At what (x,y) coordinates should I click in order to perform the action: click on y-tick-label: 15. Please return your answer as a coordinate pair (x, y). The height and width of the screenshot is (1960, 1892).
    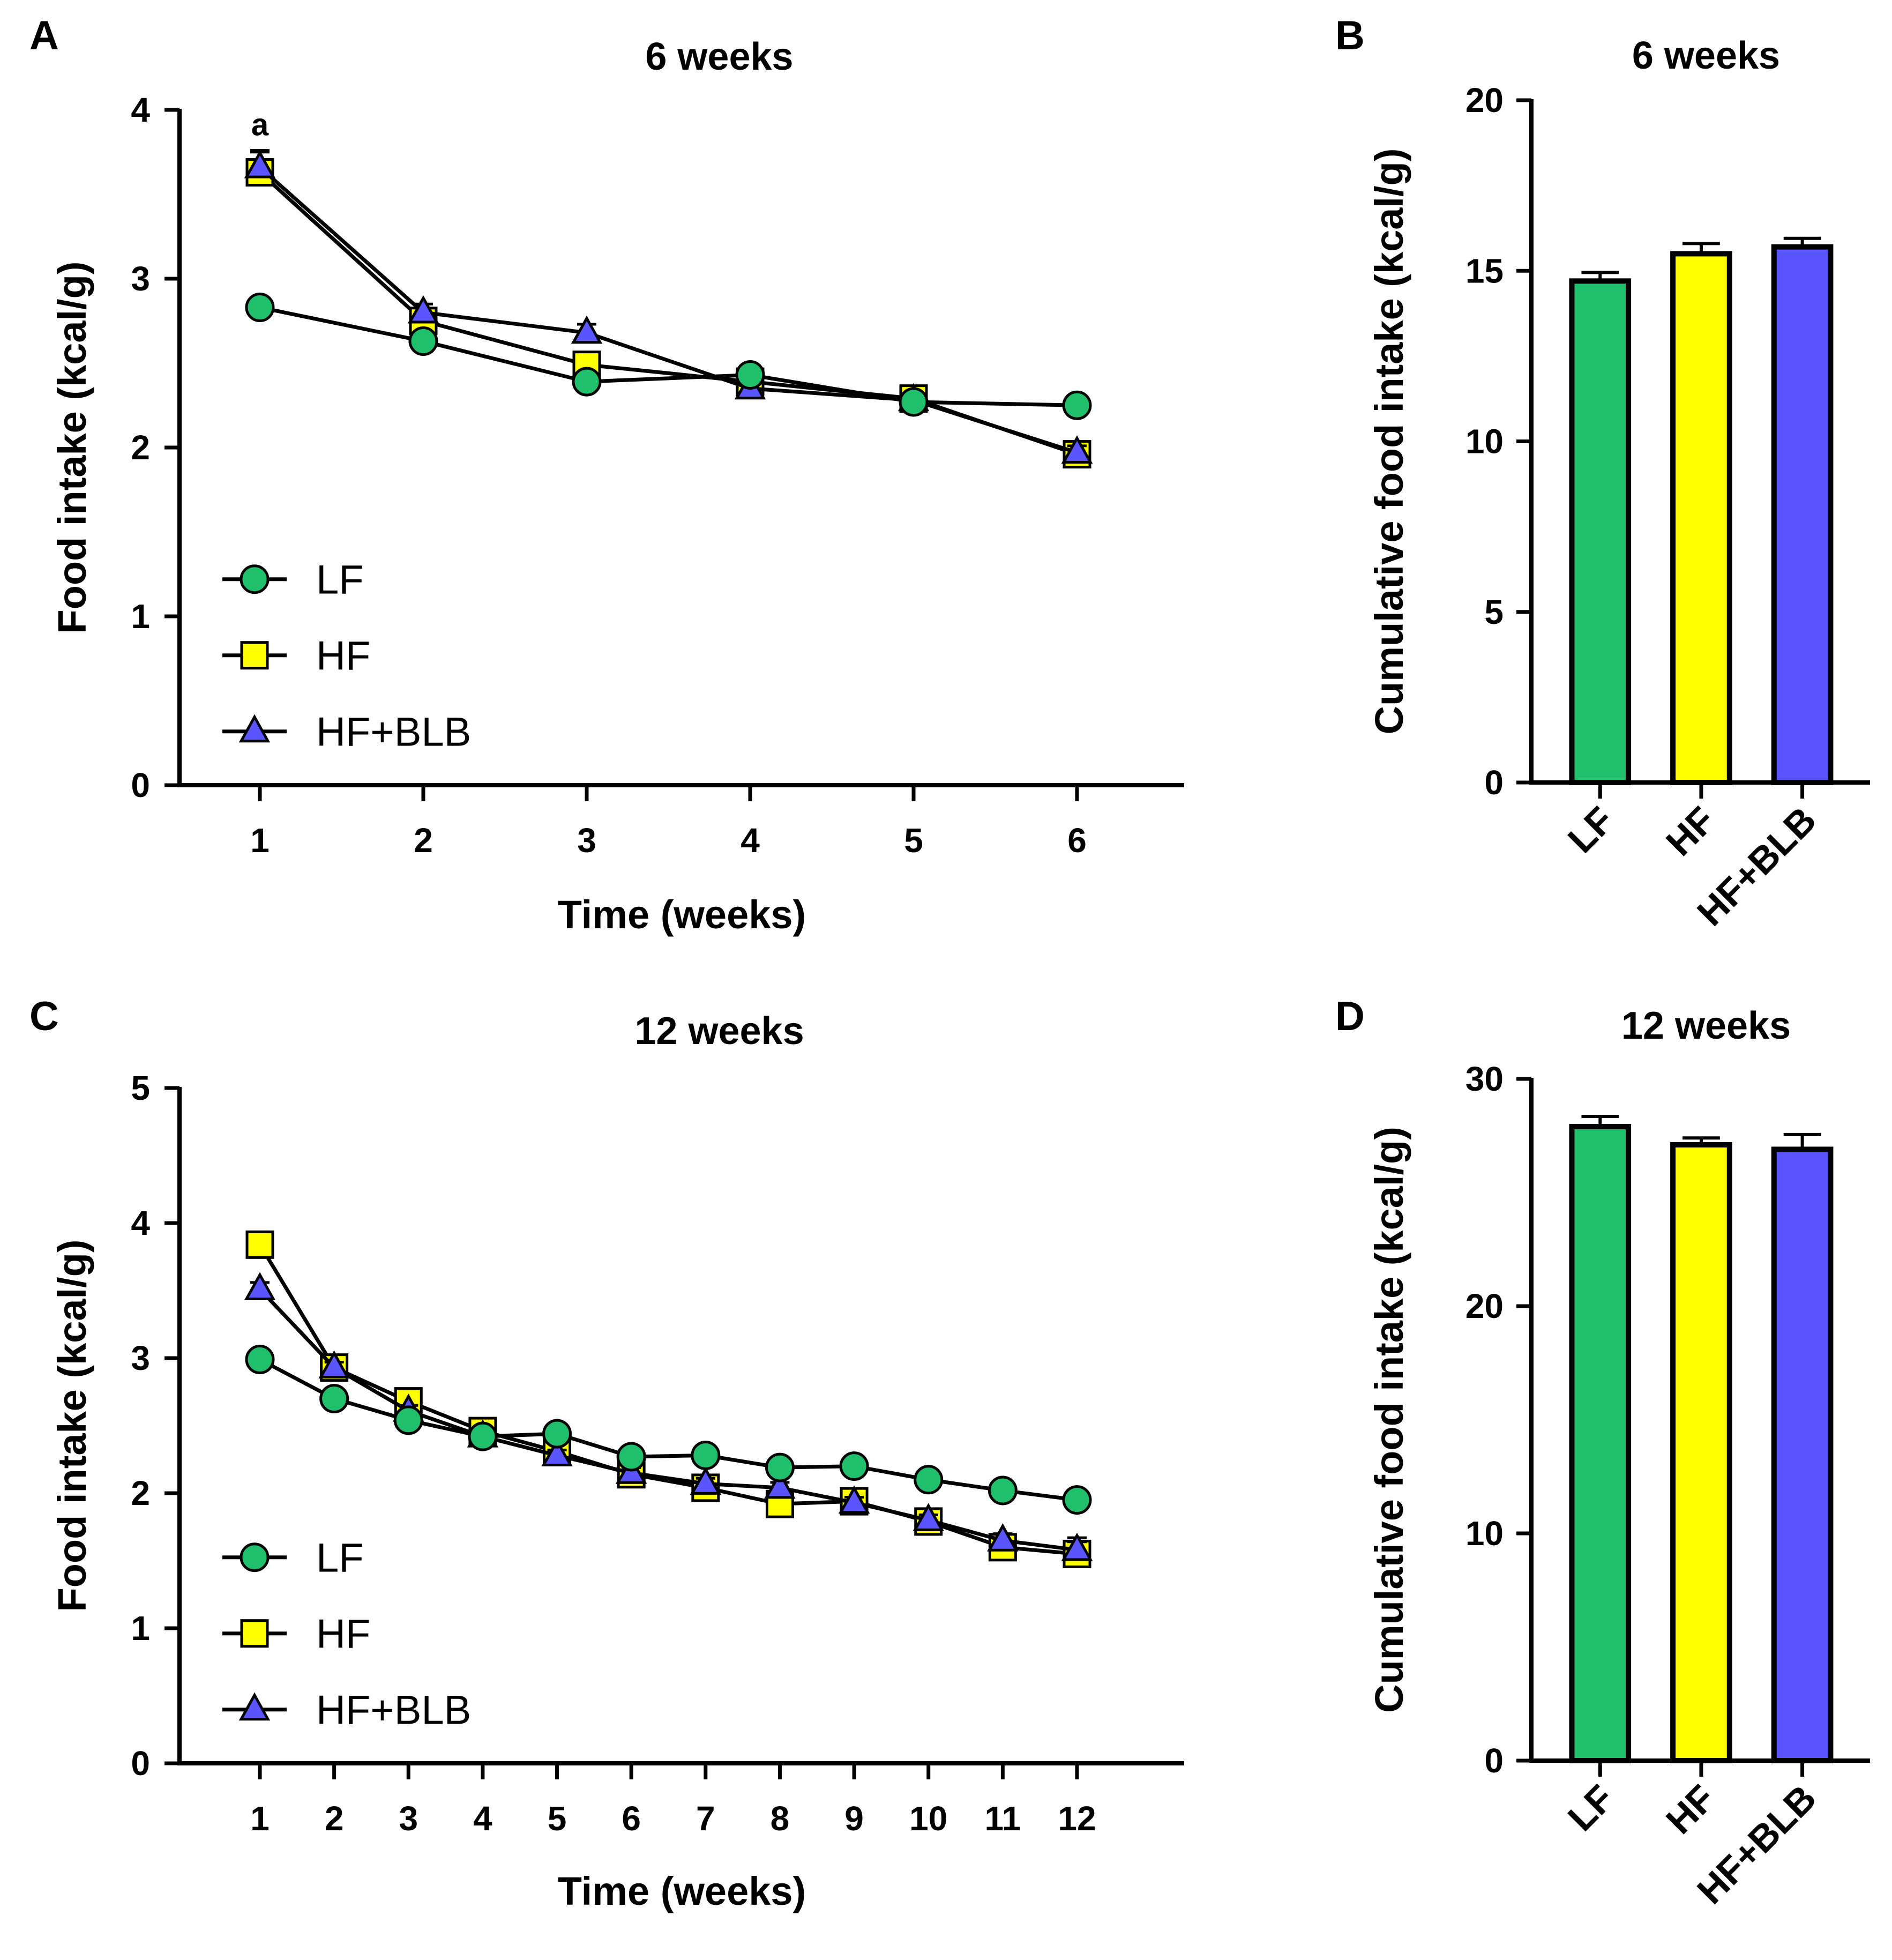
    Looking at the image, I should click on (1484, 270).